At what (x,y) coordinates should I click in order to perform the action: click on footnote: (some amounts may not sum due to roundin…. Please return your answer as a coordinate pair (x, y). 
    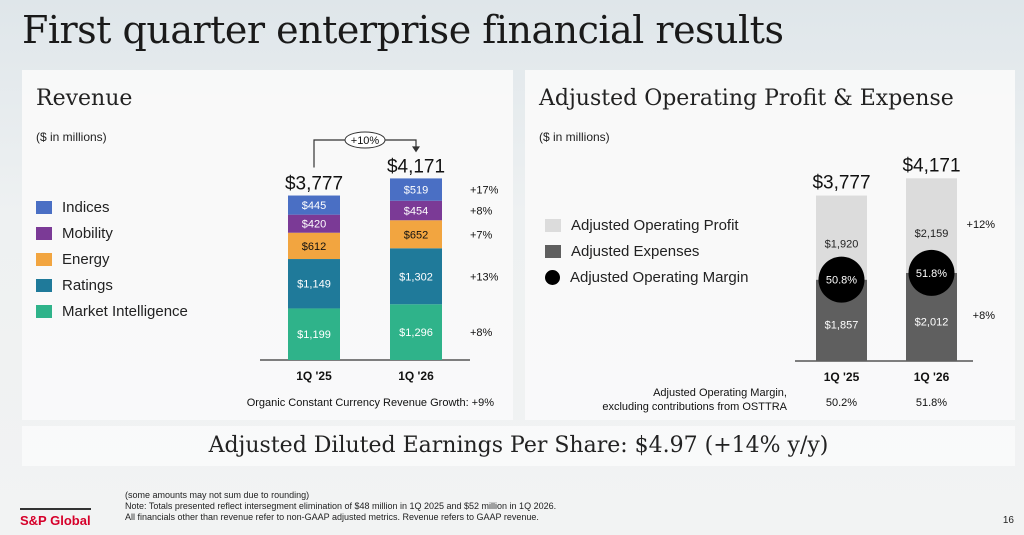
    Looking at the image, I should click on (217, 495).